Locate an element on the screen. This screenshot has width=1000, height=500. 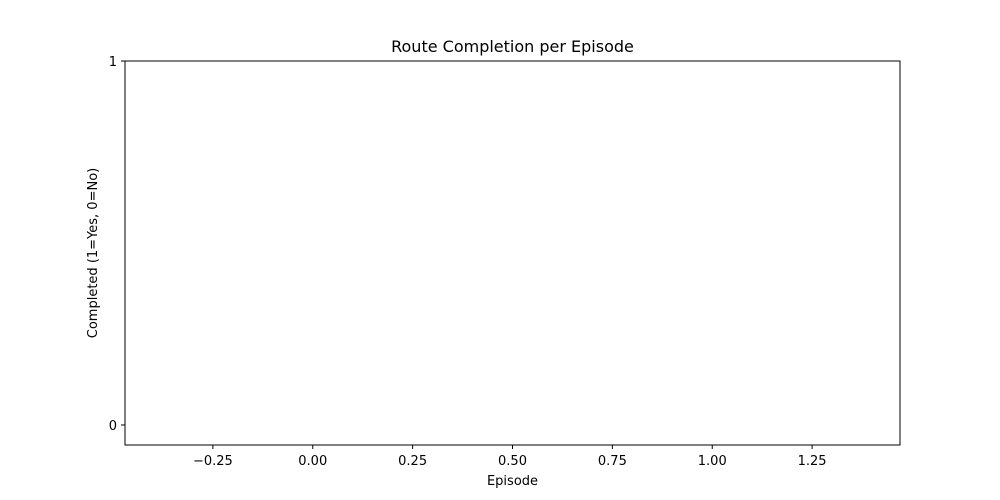
x-tick-label: −0.25 is located at coordinates (213, 461).